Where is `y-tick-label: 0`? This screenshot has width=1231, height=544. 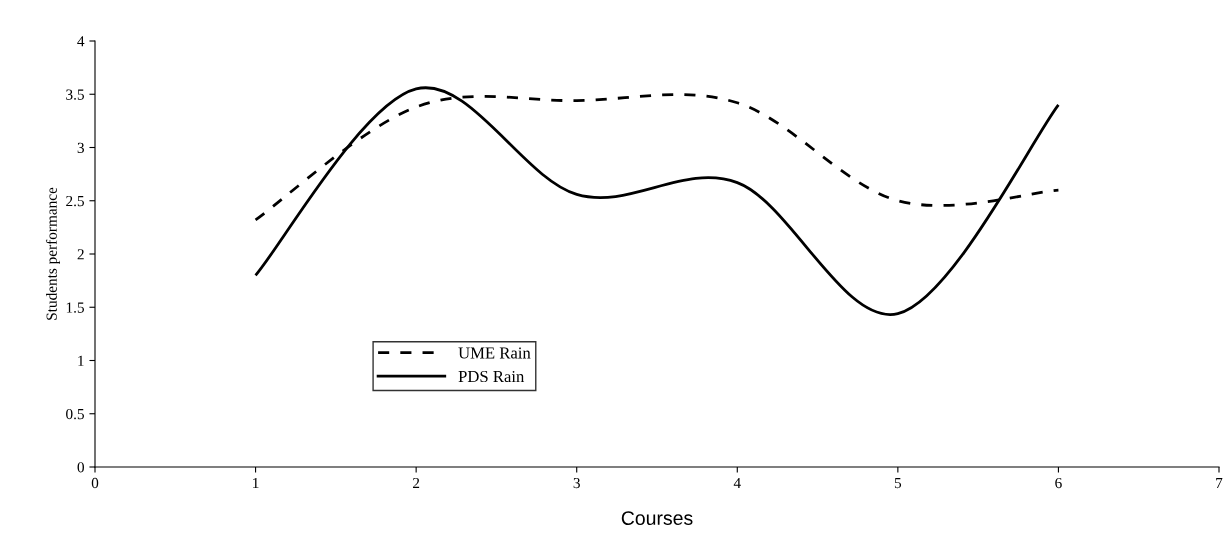
y-tick-label: 0 is located at coordinates (80, 467).